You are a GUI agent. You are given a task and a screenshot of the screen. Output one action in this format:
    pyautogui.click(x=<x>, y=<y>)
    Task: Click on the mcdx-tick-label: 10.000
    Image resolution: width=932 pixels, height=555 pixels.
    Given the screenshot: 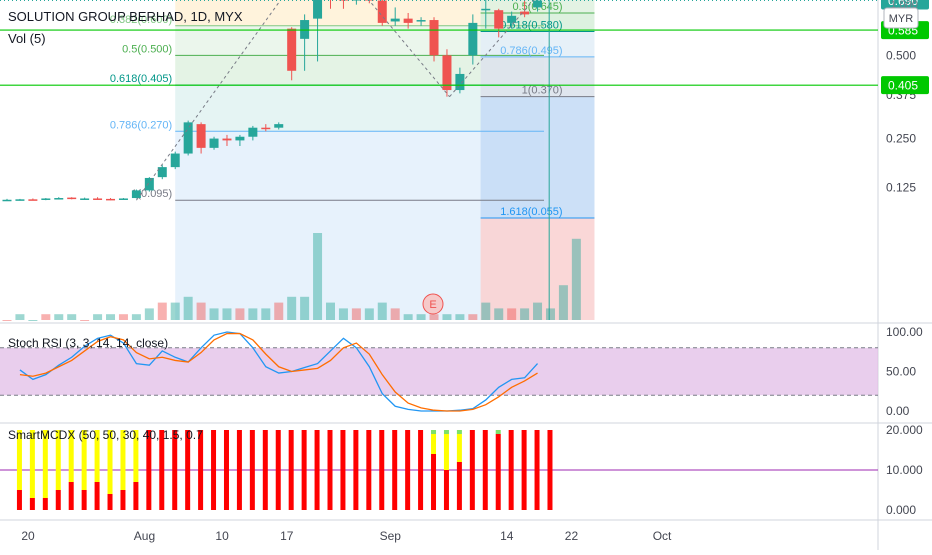 What is the action you would take?
    pyautogui.click(x=904, y=470)
    